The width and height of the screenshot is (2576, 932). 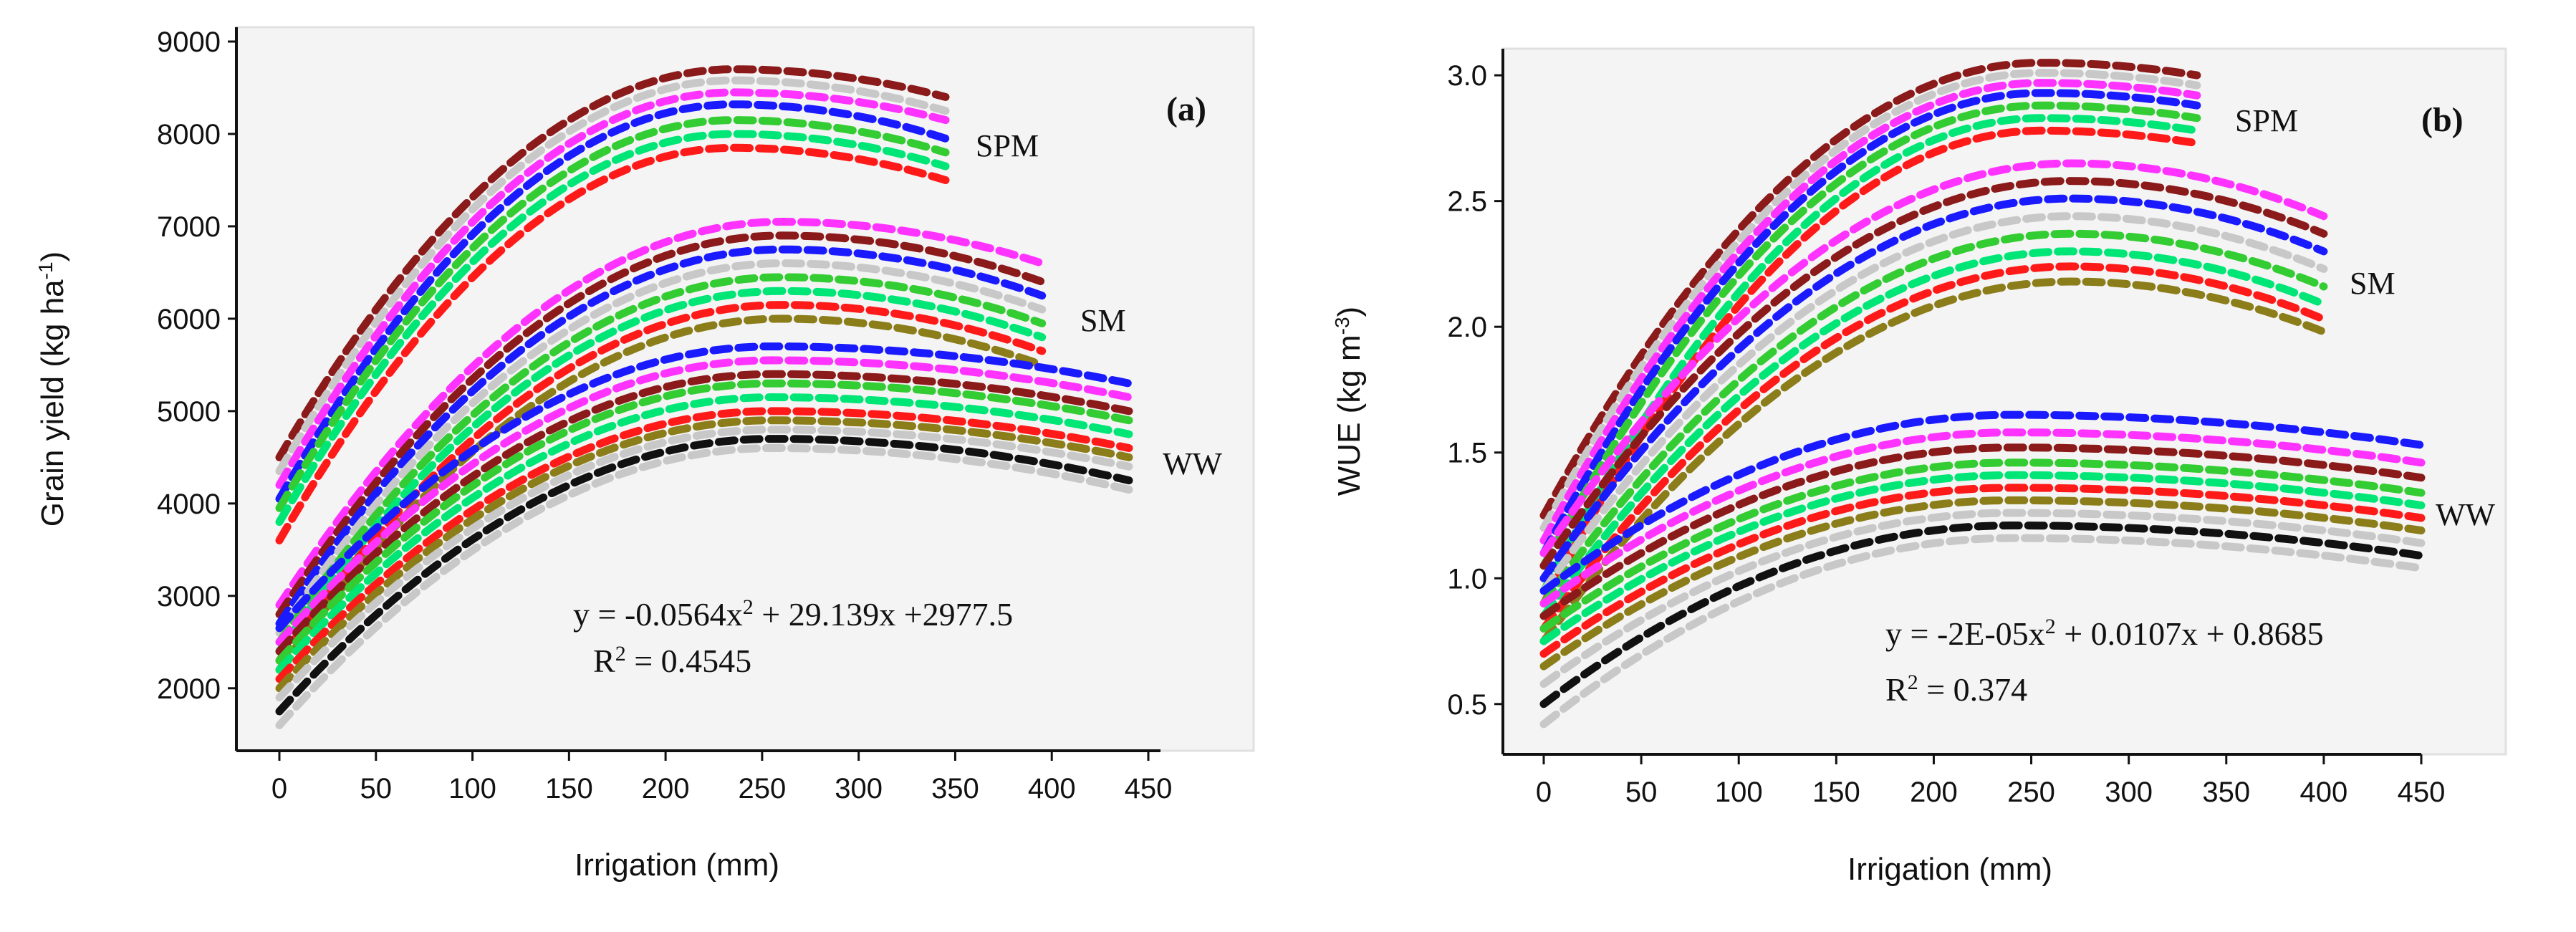 What do you see at coordinates (793, 614) in the screenshot?
I see `panel-a-equation: y = -0.0564x2 + 29.139x +2977.5` at bounding box center [793, 614].